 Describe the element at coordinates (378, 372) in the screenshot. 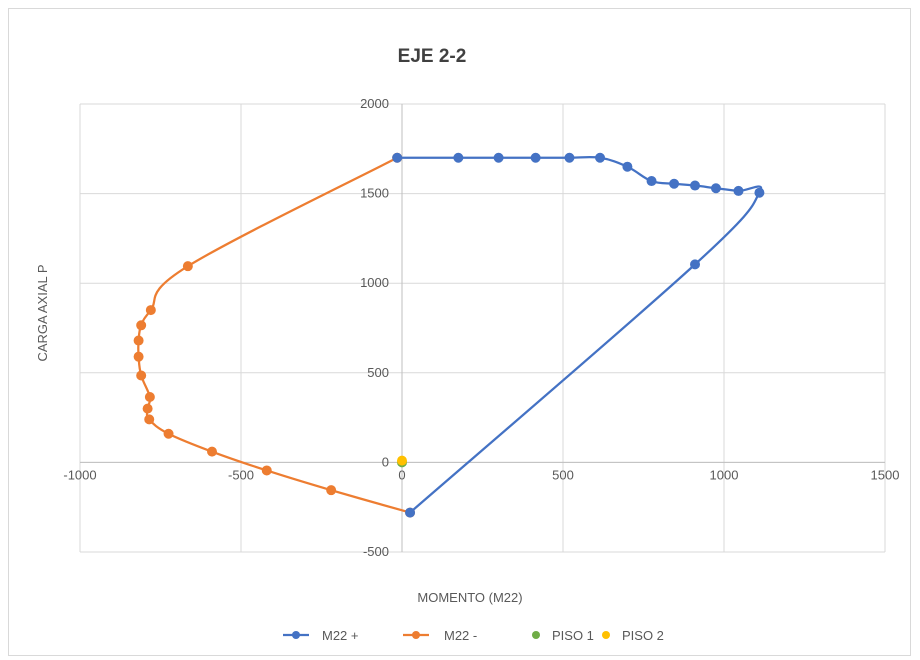

I see `y-tick-label: 500` at that location.